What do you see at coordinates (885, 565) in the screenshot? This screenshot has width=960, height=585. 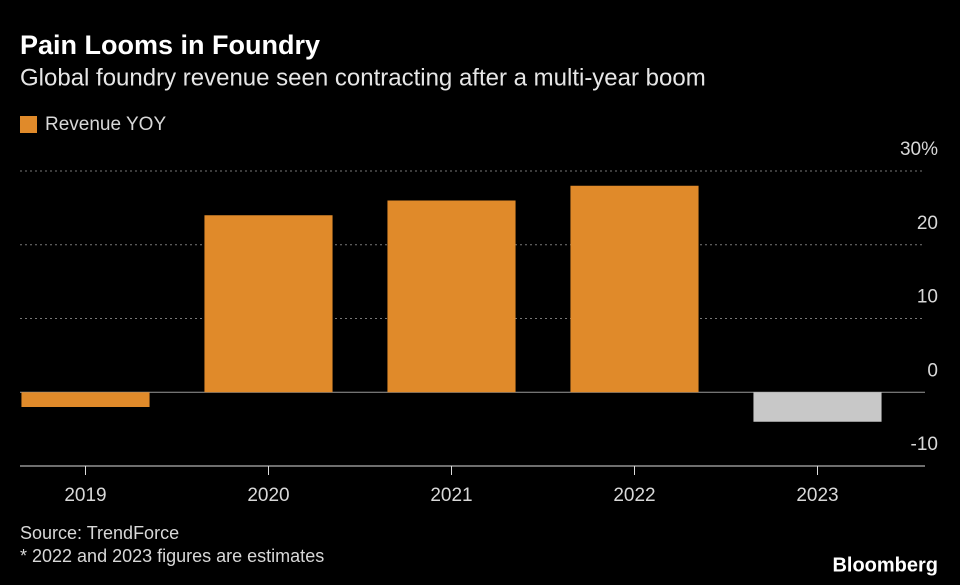 I see `brand: Bloomberg` at bounding box center [885, 565].